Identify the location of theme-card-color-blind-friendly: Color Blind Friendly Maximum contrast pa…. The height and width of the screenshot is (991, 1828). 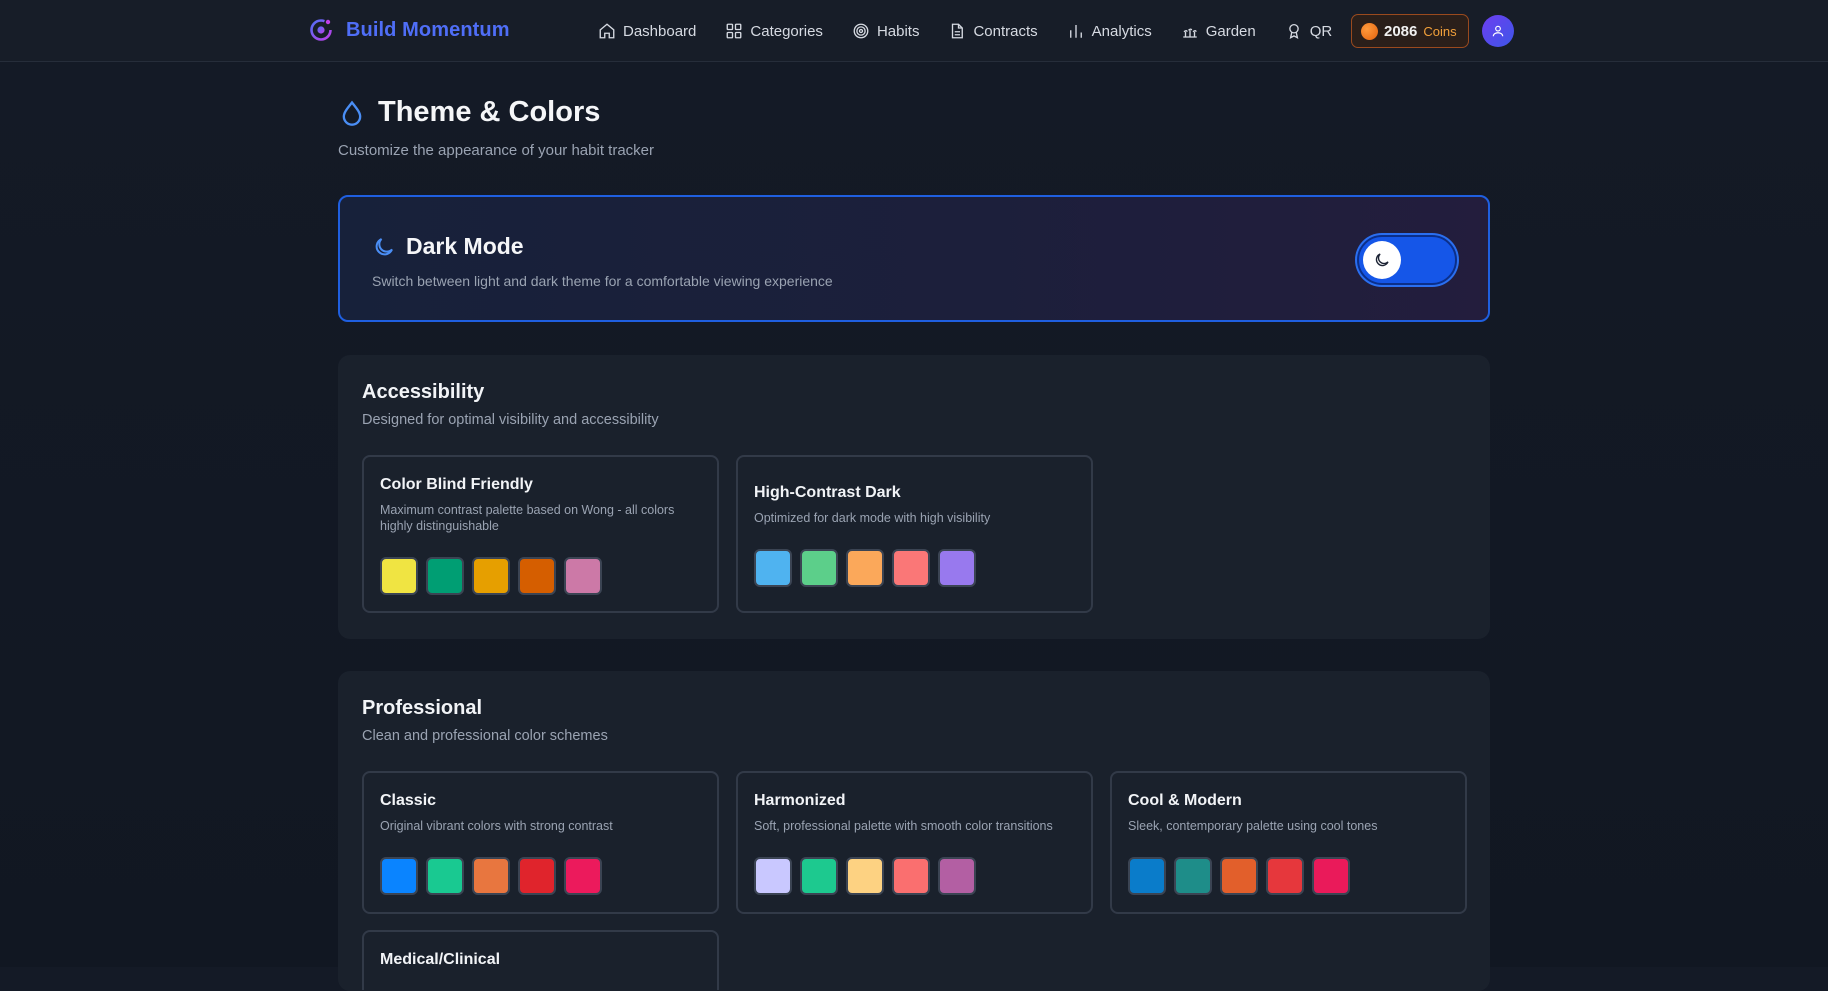
(540, 534).